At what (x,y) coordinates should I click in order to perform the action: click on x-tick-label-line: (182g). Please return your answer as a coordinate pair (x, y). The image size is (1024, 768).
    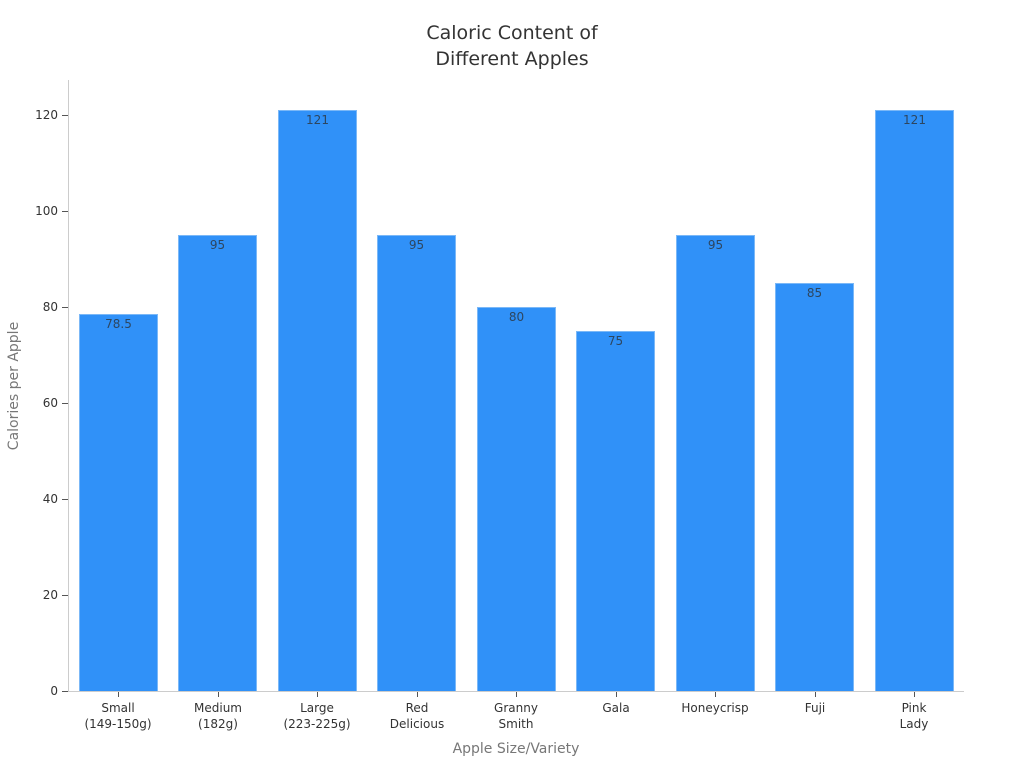
    Looking at the image, I should click on (218, 724).